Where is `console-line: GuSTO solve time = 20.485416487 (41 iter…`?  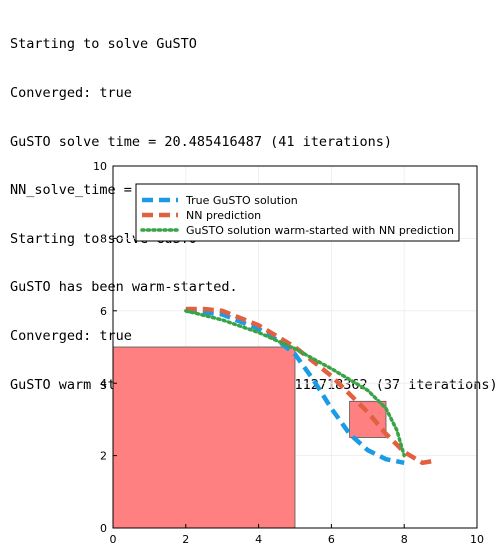 console-line: GuSTO solve time = 20.485416487 (41 iter… is located at coordinates (201, 141).